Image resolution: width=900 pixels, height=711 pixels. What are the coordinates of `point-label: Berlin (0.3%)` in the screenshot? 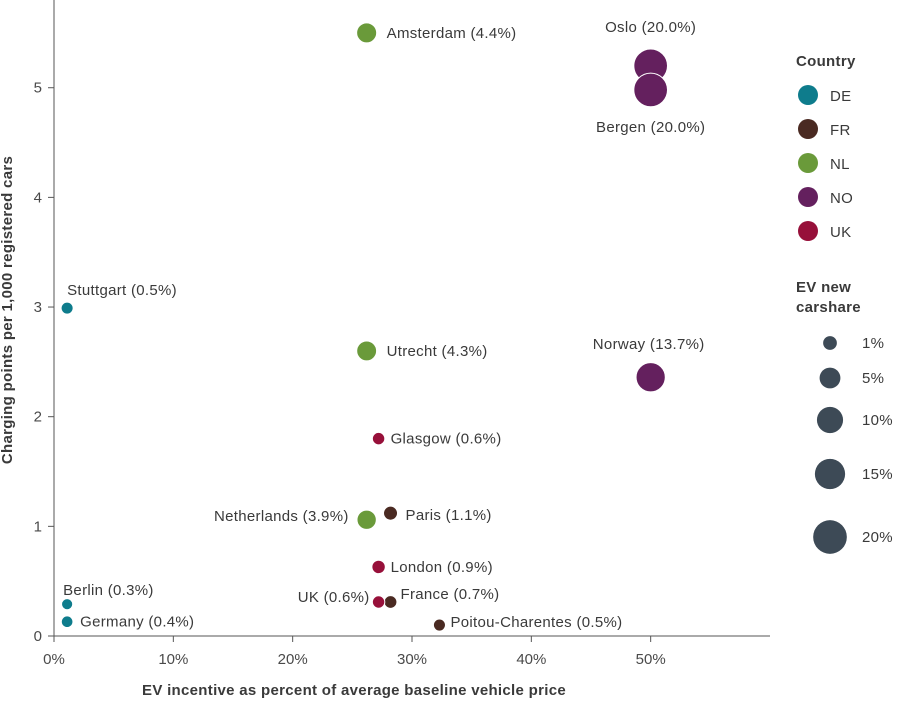 It's located at (108, 590).